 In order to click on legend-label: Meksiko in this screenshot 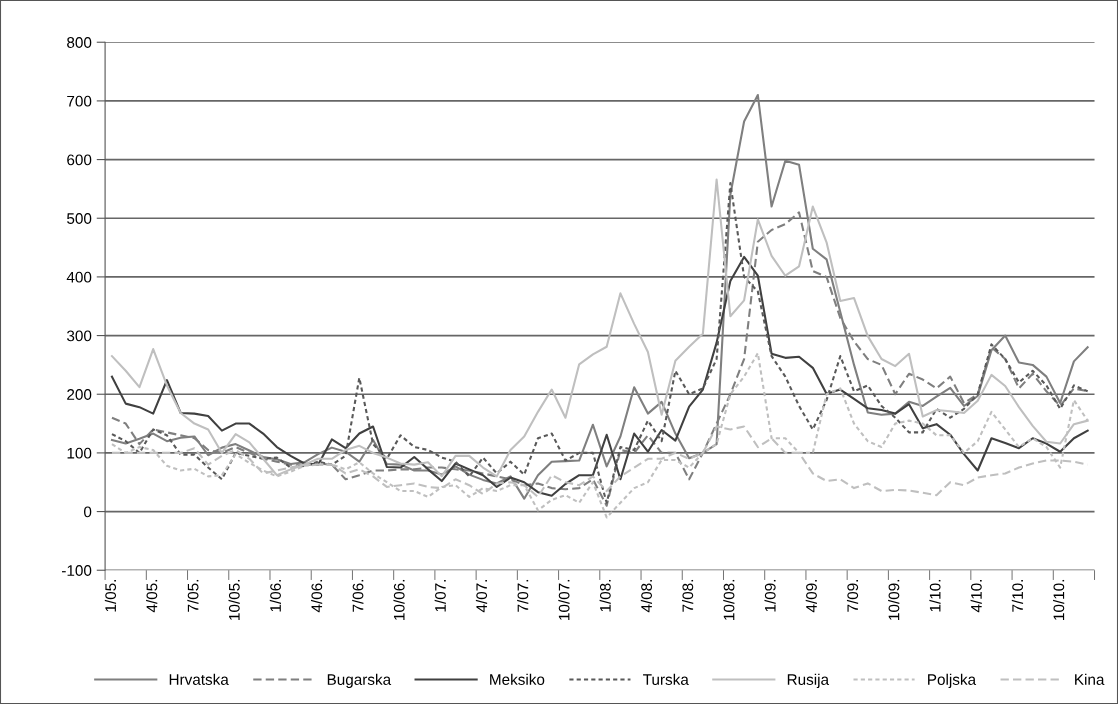, I will do `click(517, 679)`.